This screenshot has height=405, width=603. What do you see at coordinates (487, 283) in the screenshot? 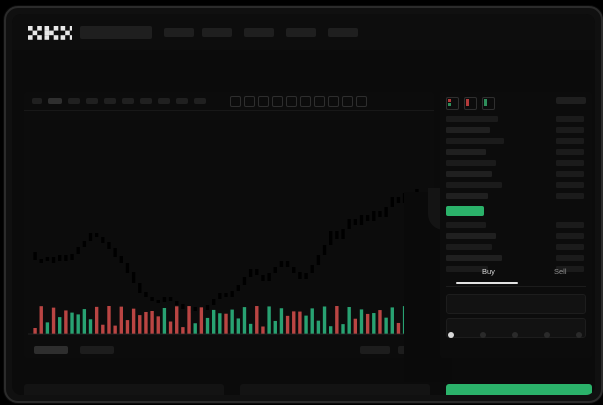
I see `active-tab-underline` at bounding box center [487, 283].